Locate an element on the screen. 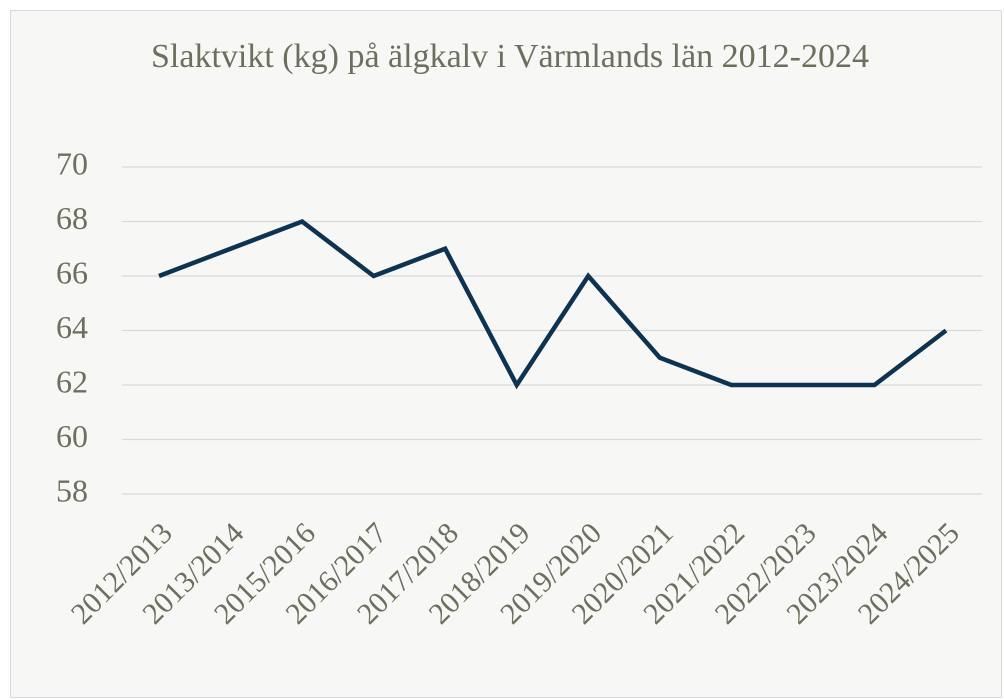 The width and height of the screenshot is (1004, 700). y-tick-label: 60 is located at coordinates (72, 436).